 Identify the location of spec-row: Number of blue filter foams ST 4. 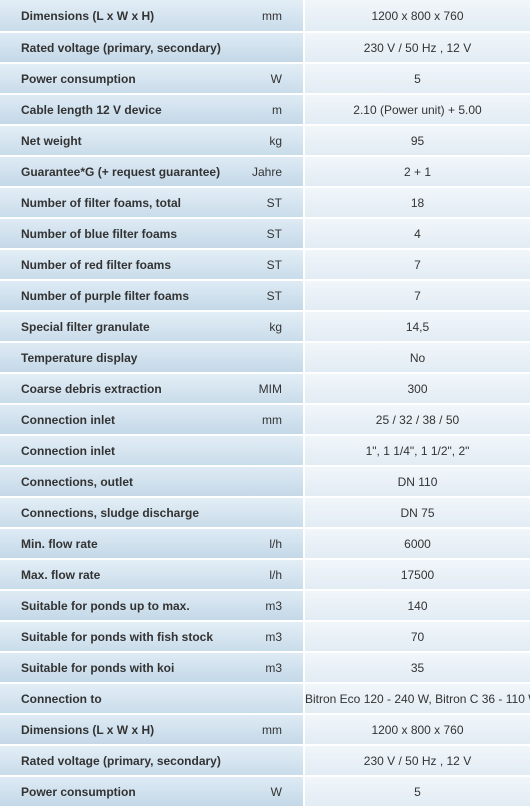
(265, 234).